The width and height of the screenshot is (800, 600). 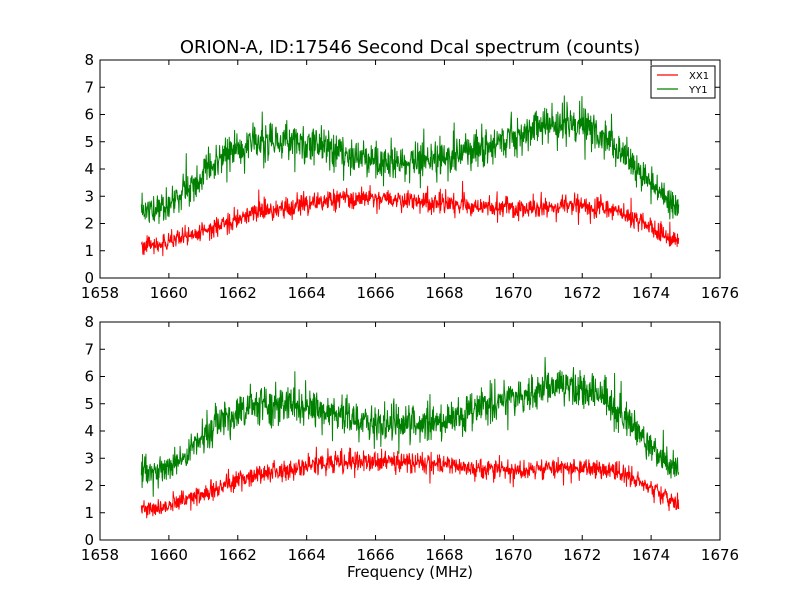 What do you see at coordinates (698, 90) in the screenshot?
I see `legend-yy1-label: YY1` at bounding box center [698, 90].